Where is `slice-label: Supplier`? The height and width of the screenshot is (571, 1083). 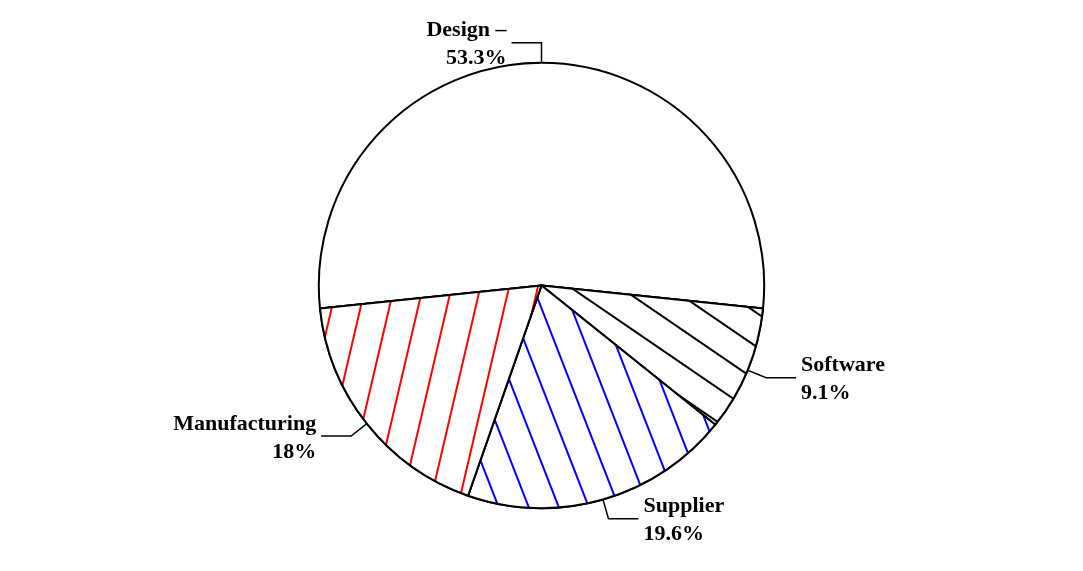
slice-label: Supplier is located at coordinates (684, 505).